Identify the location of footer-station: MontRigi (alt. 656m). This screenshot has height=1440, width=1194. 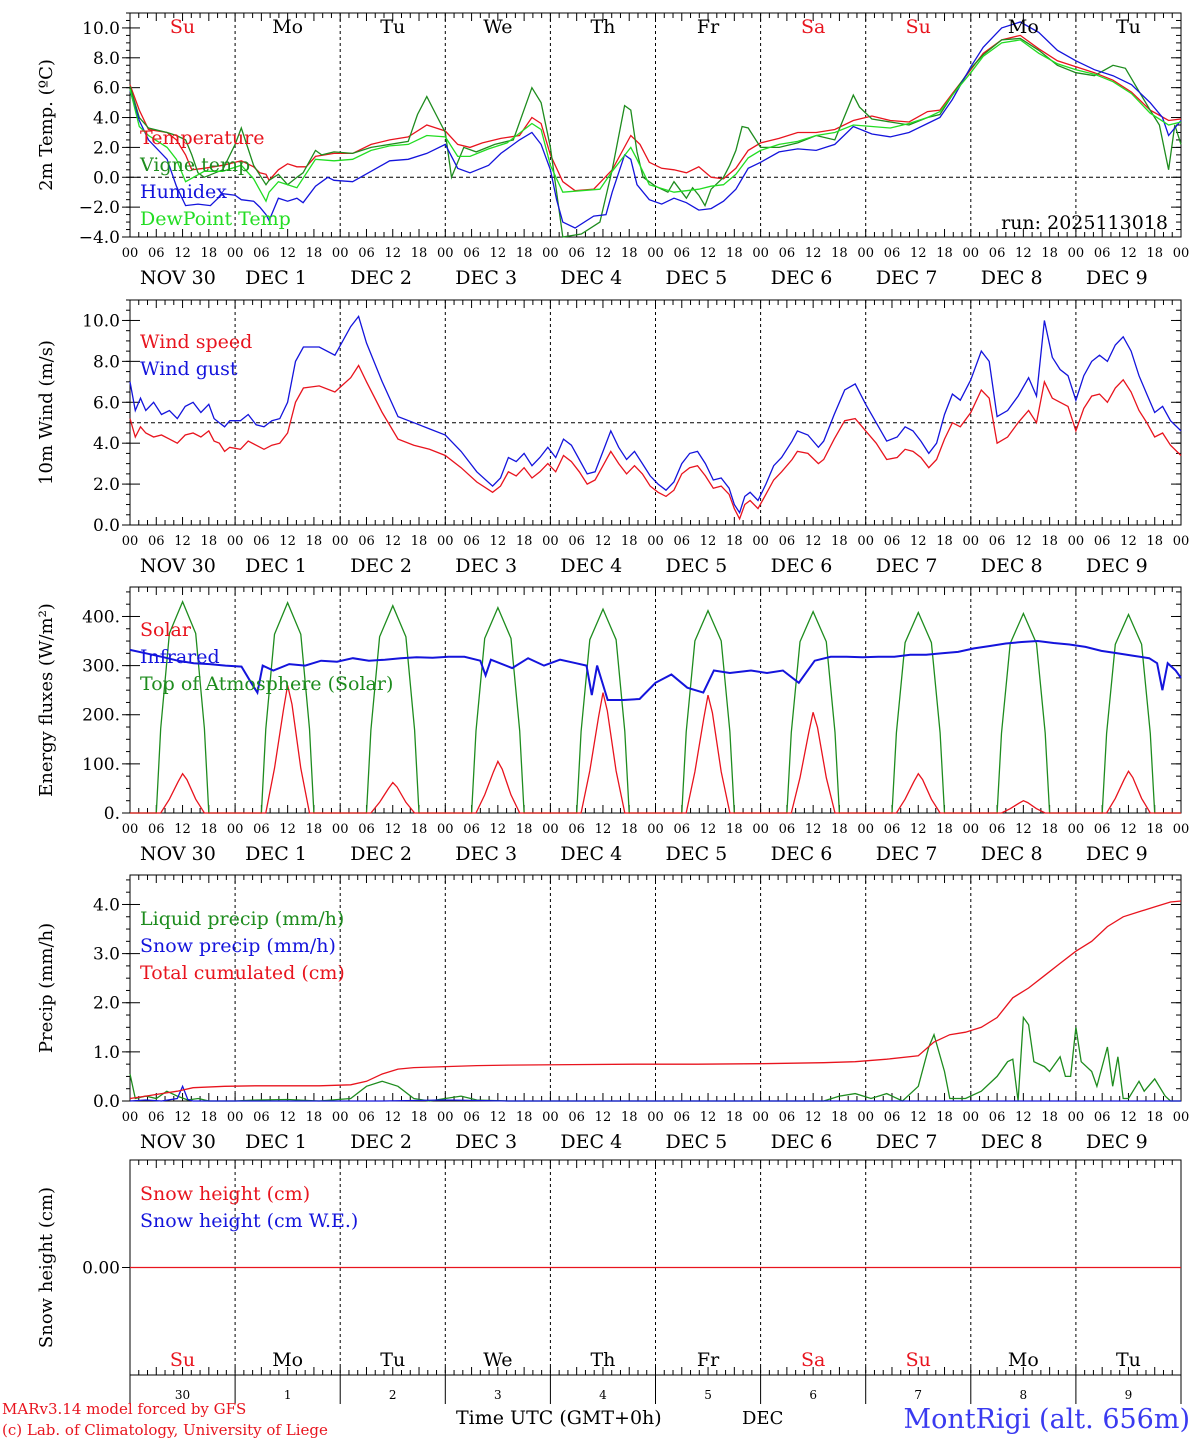
(1046, 1419).